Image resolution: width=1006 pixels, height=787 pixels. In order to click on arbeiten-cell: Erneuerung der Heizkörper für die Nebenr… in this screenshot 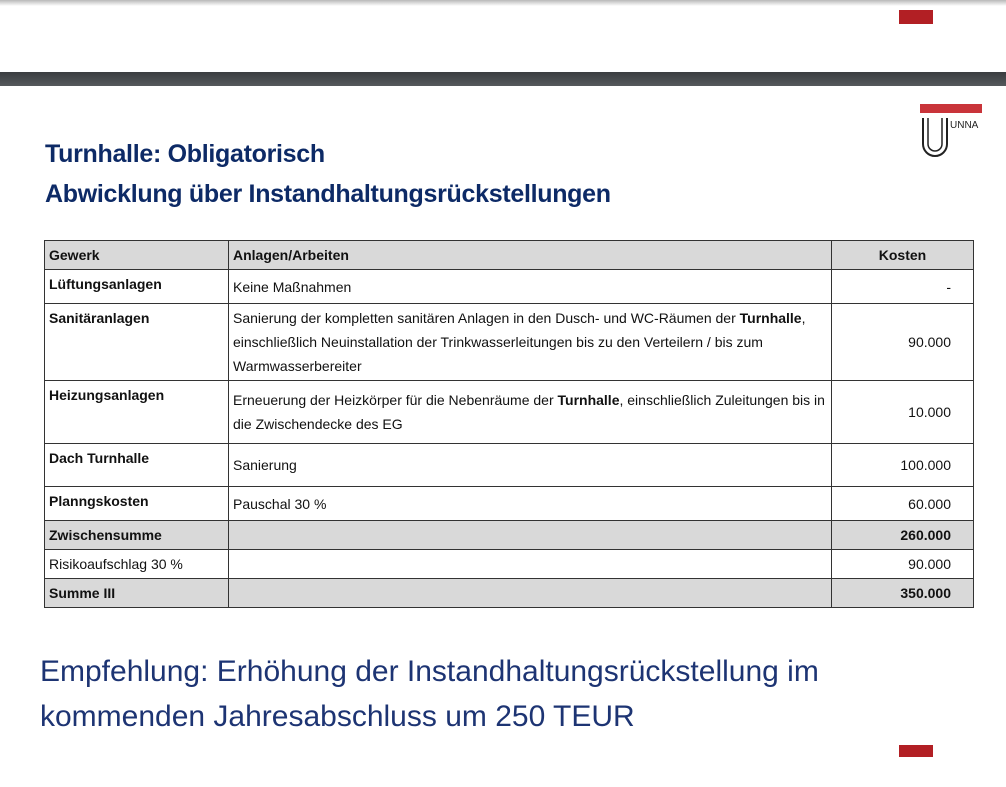, I will do `click(530, 412)`.